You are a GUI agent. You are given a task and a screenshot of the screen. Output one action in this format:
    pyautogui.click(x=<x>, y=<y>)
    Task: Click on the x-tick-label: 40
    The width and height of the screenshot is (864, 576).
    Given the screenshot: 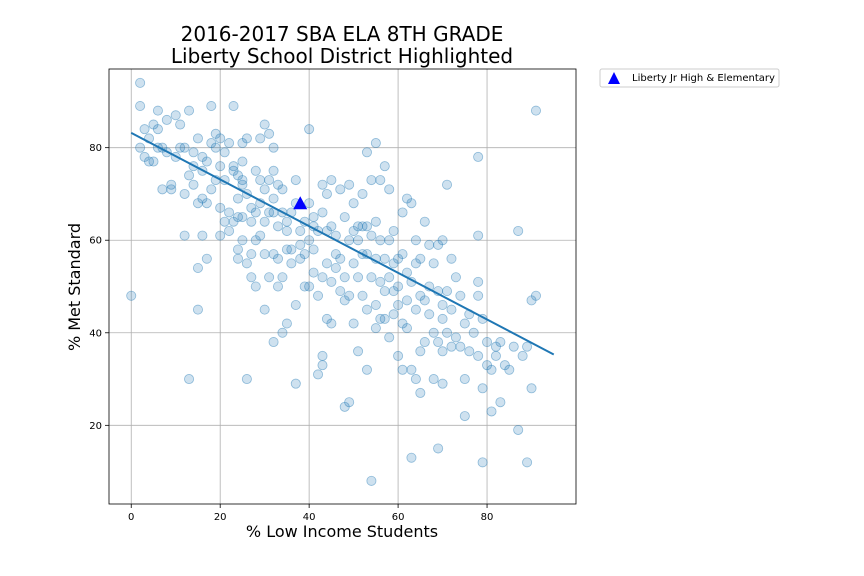 What is the action you would take?
    pyautogui.click(x=309, y=517)
    